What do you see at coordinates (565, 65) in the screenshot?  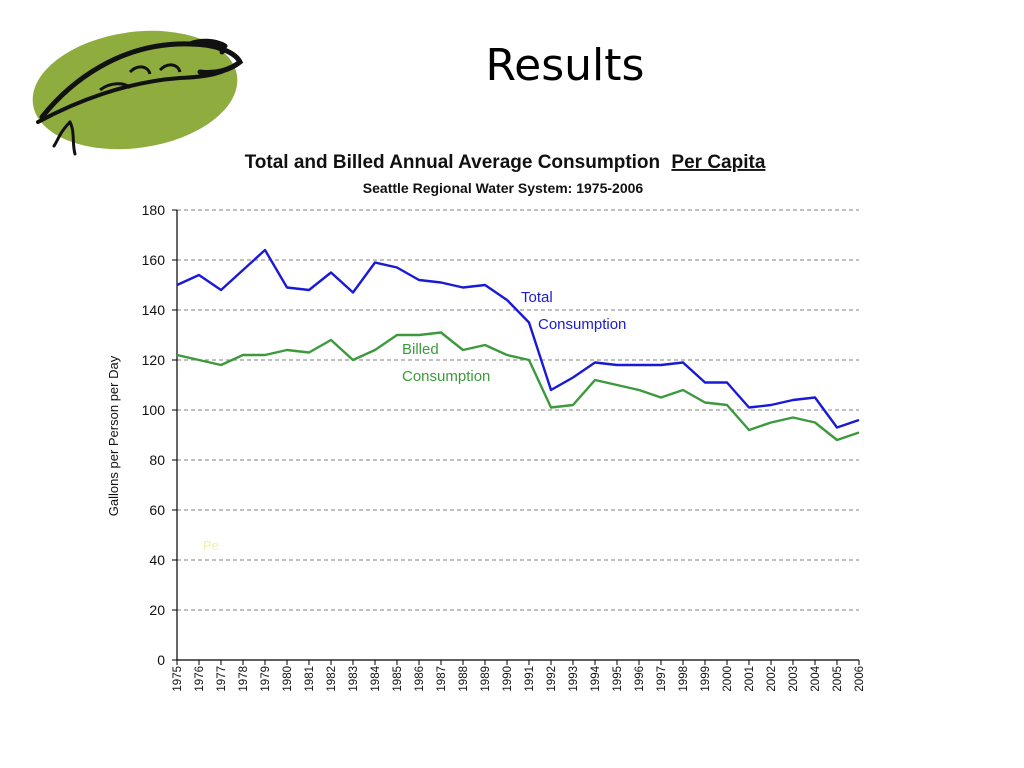 I see `slide-title: Results` at bounding box center [565, 65].